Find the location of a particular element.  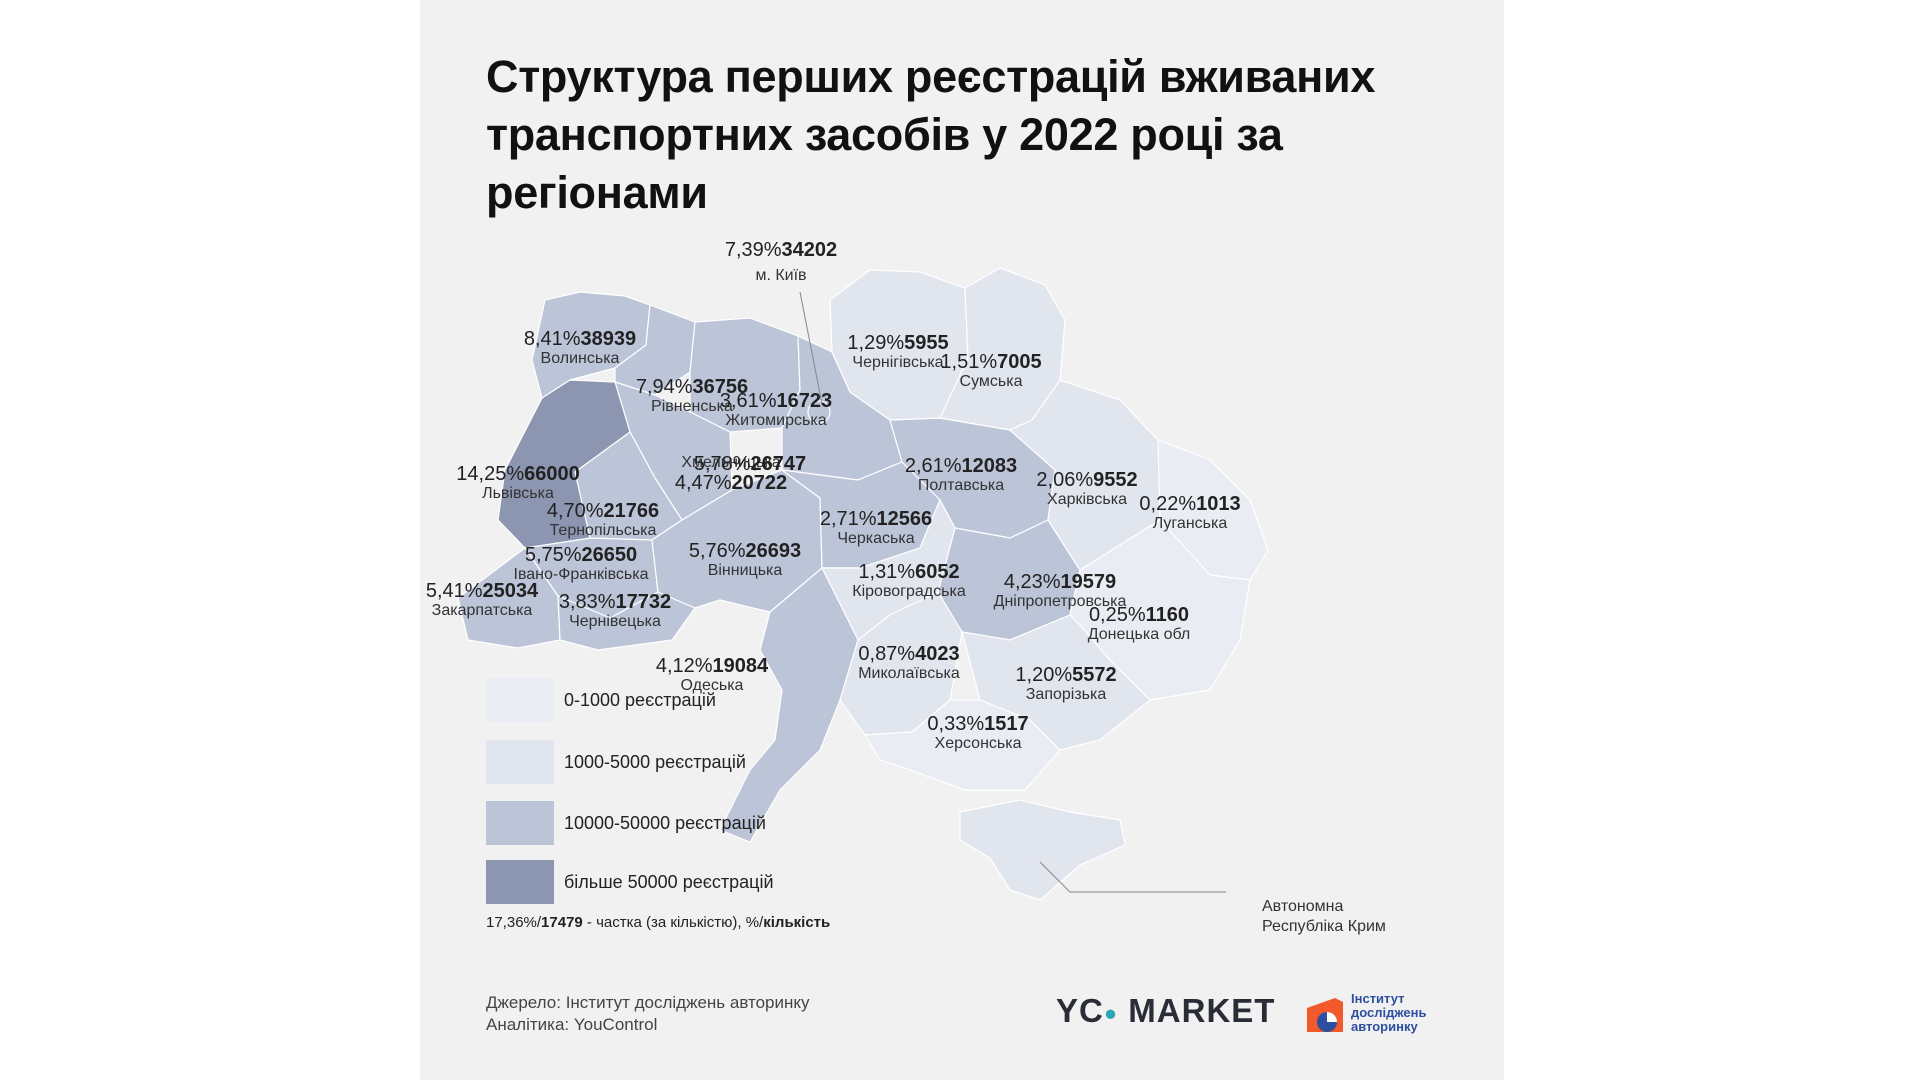

iar-logo-text: Інститут досліджень авторинку is located at coordinates (1389, 1012).